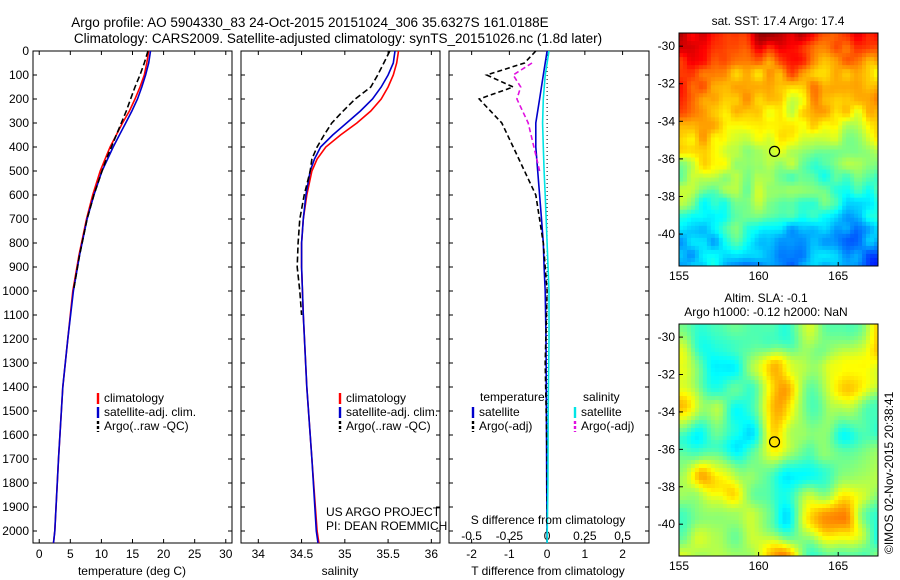 The width and height of the screenshot is (900, 580). Describe the element at coordinates (19, 75) in the screenshot. I see `y-tick-label: 100` at that location.